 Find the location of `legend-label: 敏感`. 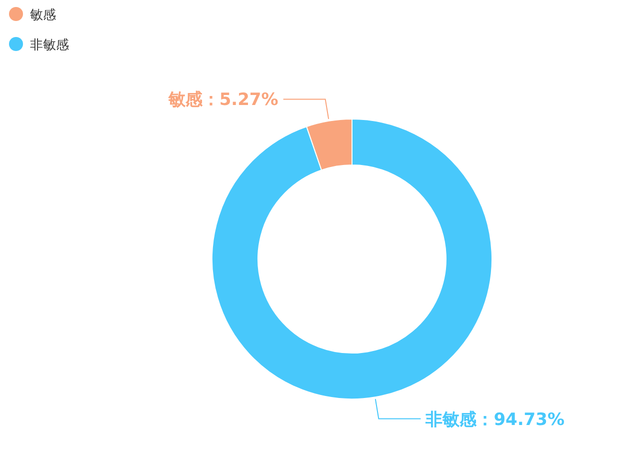

legend-label: 敏感 is located at coordinates (43, 15).